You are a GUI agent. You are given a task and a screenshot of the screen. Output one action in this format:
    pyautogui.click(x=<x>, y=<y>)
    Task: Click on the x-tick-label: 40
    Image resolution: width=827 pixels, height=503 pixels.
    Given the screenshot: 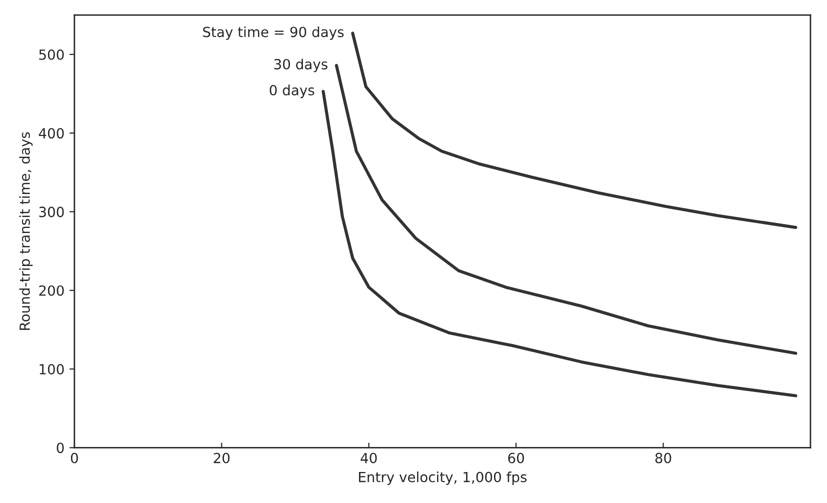 What is the action you would take?
    pyautogui.click(x=368, y=458)
    